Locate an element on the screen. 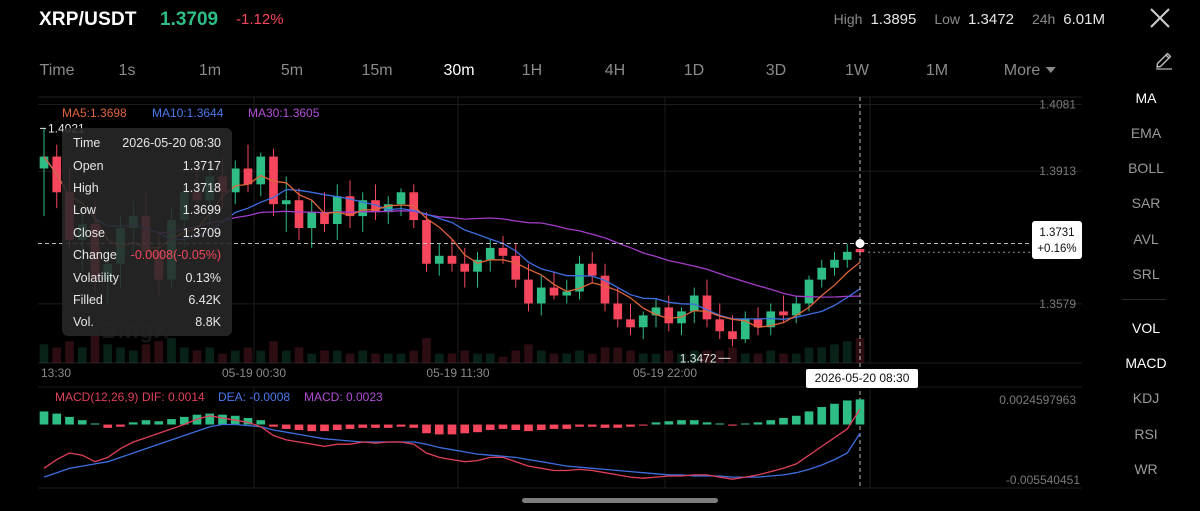 The height and width of the screenshot is (511, 1200). tab-label: 5m is located at coordinates (292, 70).